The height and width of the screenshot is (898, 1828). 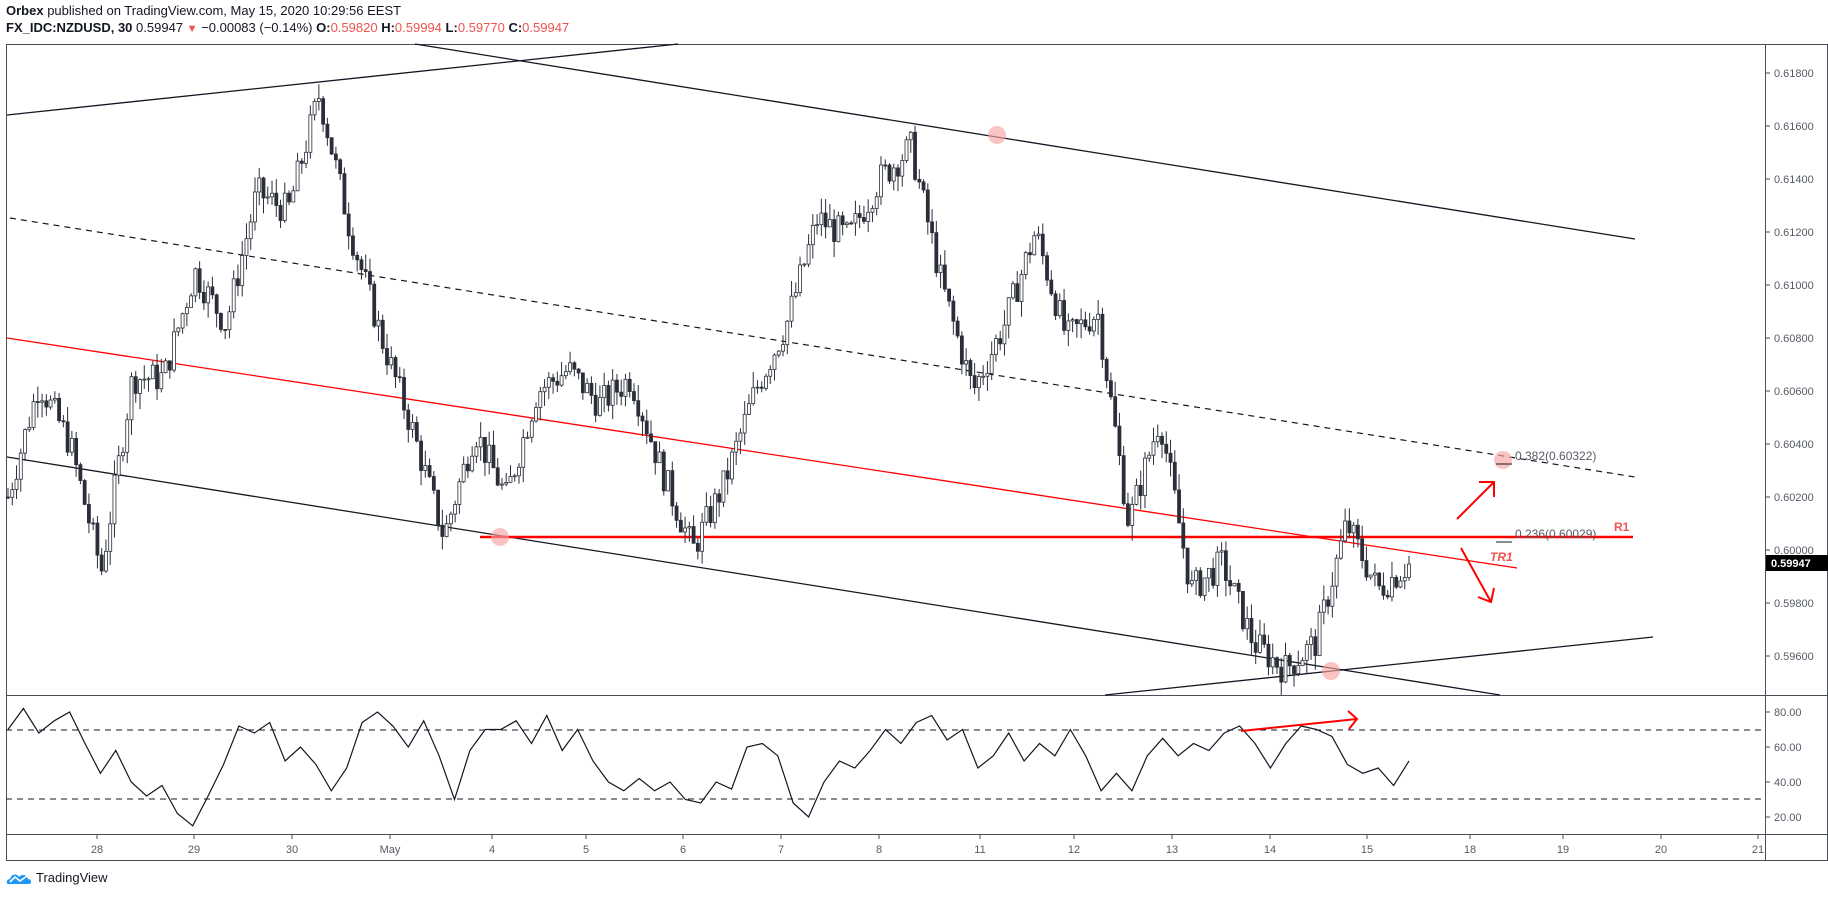 I want to click on time-tick-label: 29, so click(x=194, y=850).